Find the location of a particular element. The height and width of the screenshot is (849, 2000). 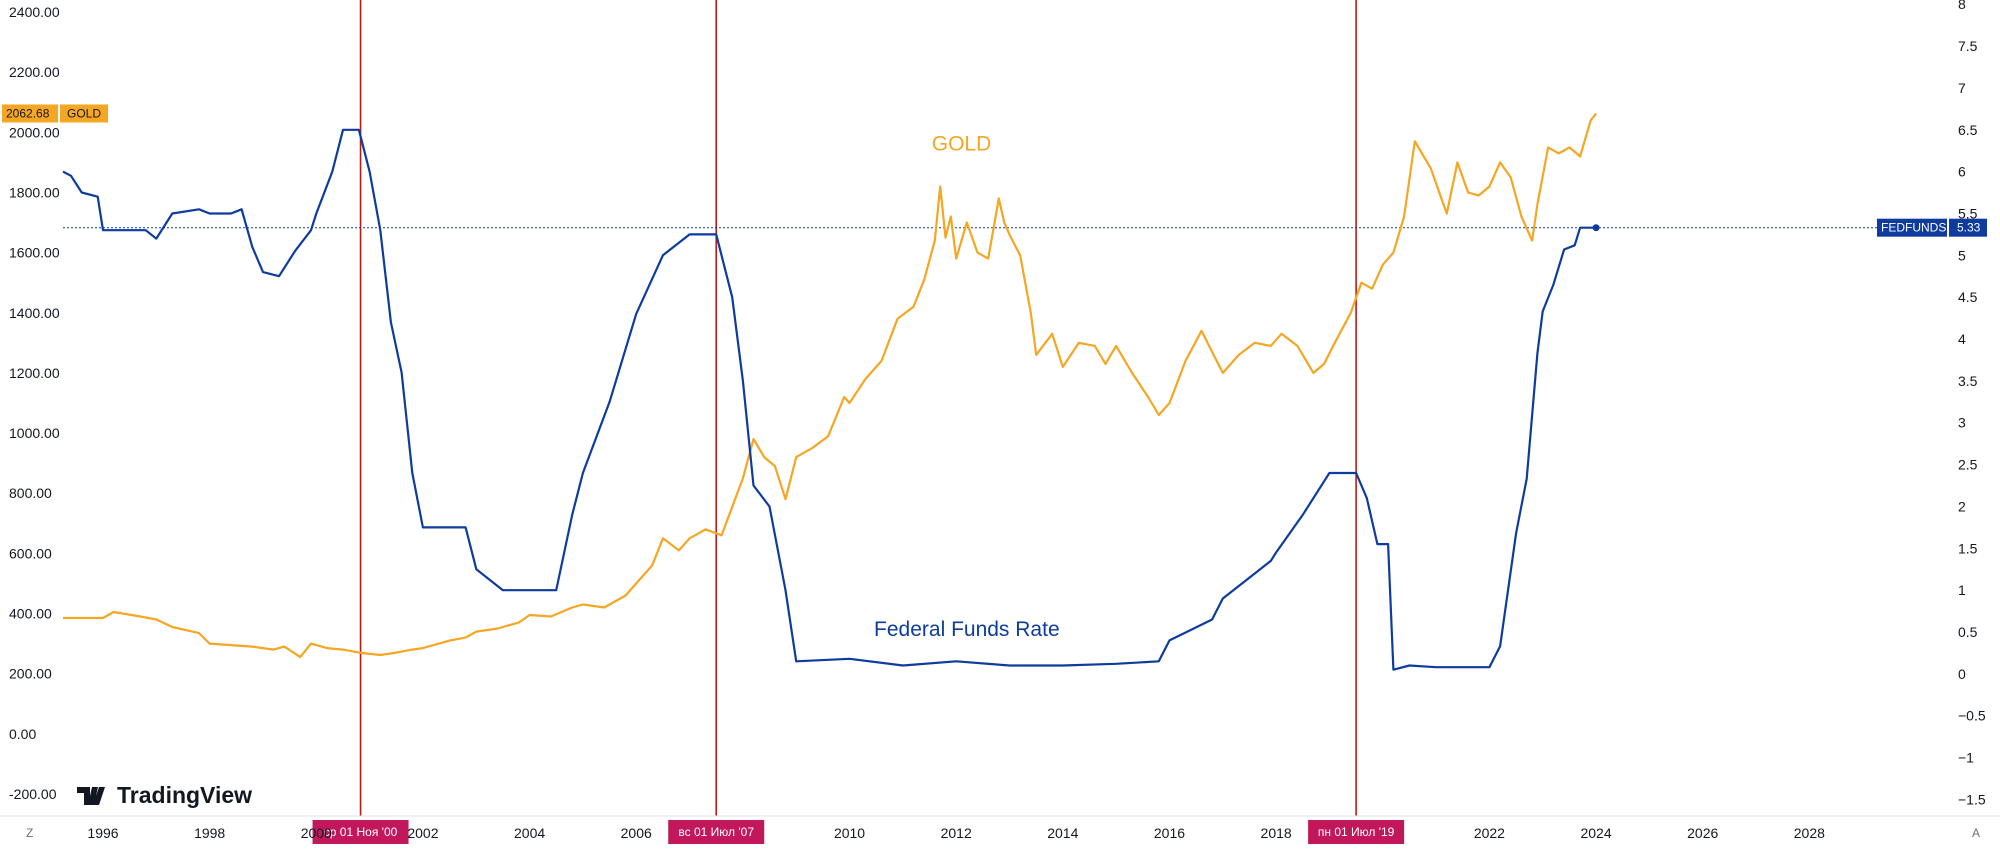

left-tick-label: 2200.00 is located at coordinates (34, 72).